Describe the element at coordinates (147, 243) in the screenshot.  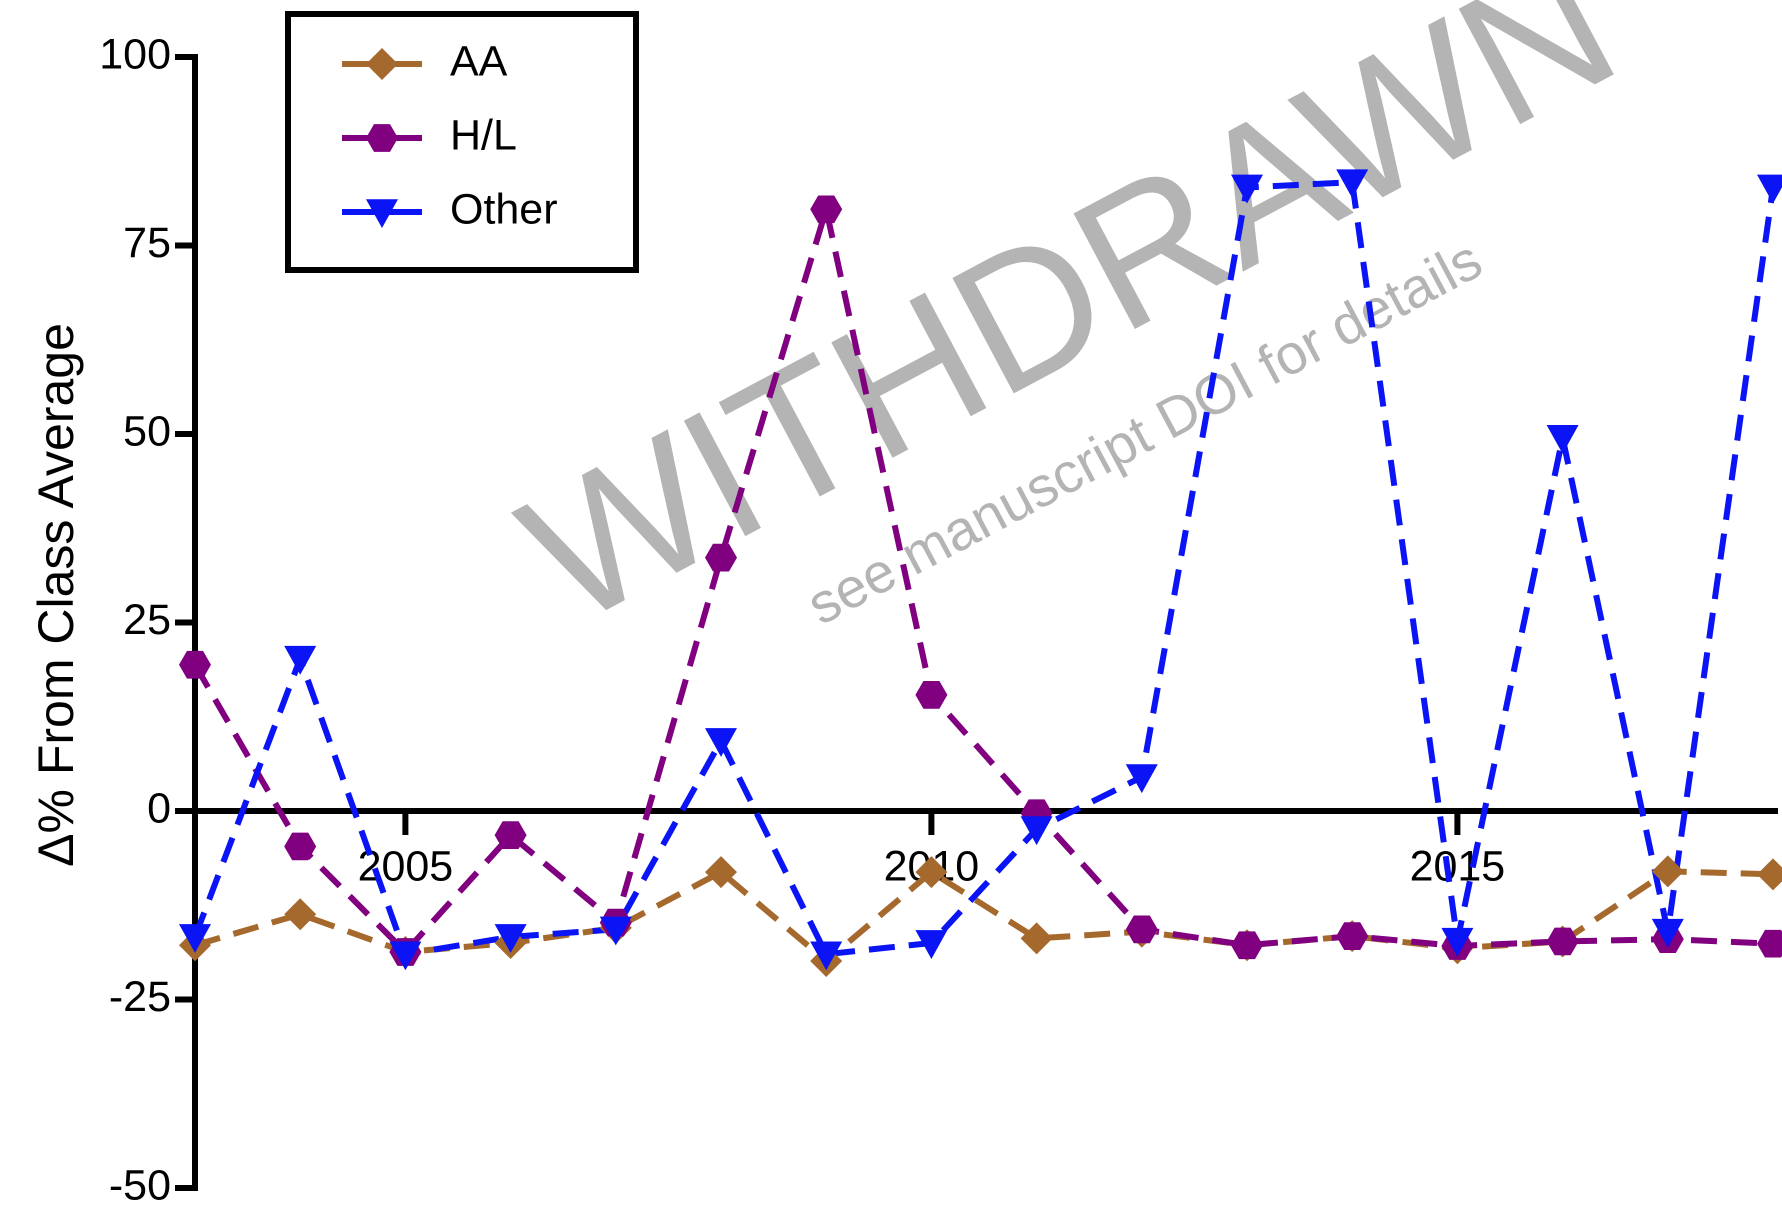
I see `y-tick-label: 75` at that location.